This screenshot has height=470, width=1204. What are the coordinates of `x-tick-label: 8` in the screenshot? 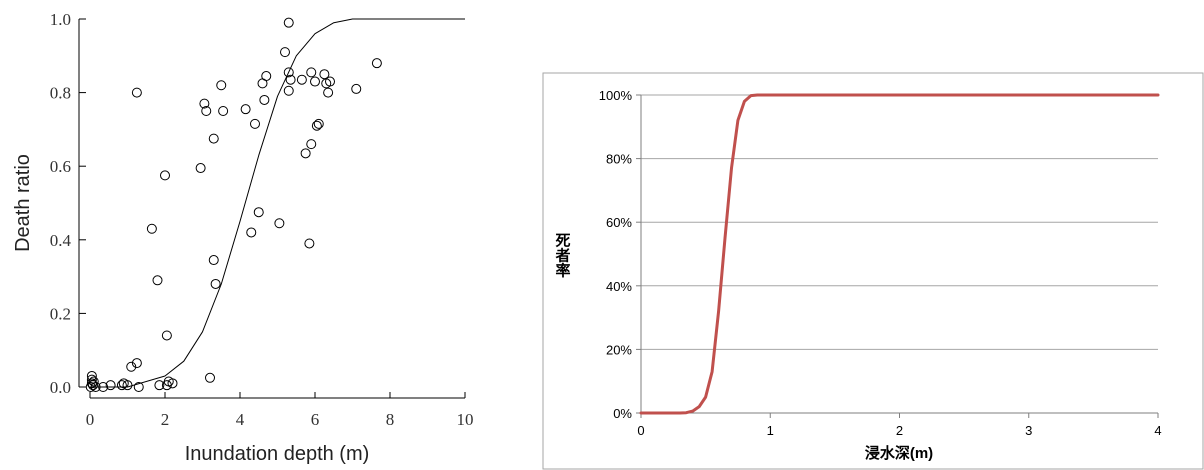 It's located at (390, 419).